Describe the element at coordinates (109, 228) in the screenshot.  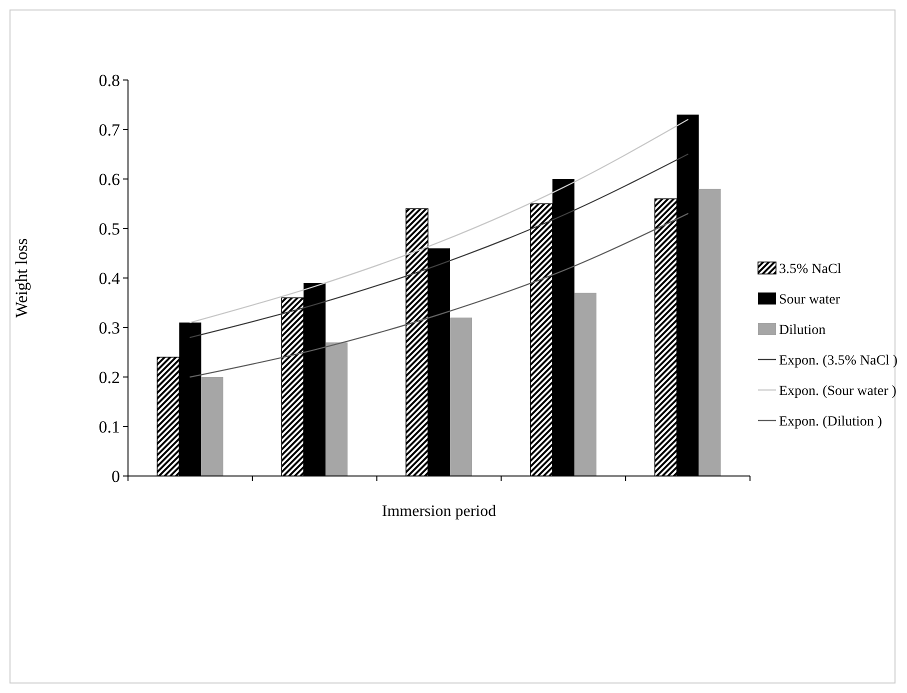
I see `y-tick-label: 0.5` at that location.